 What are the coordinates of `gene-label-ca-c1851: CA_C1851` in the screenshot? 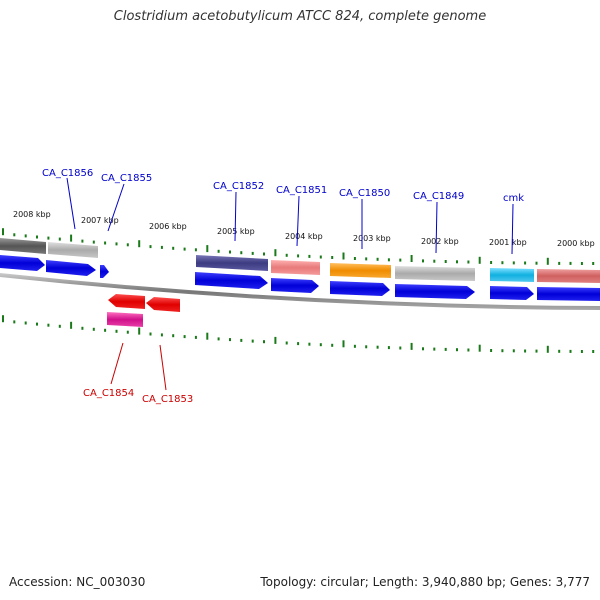 It's located at (301, 190).